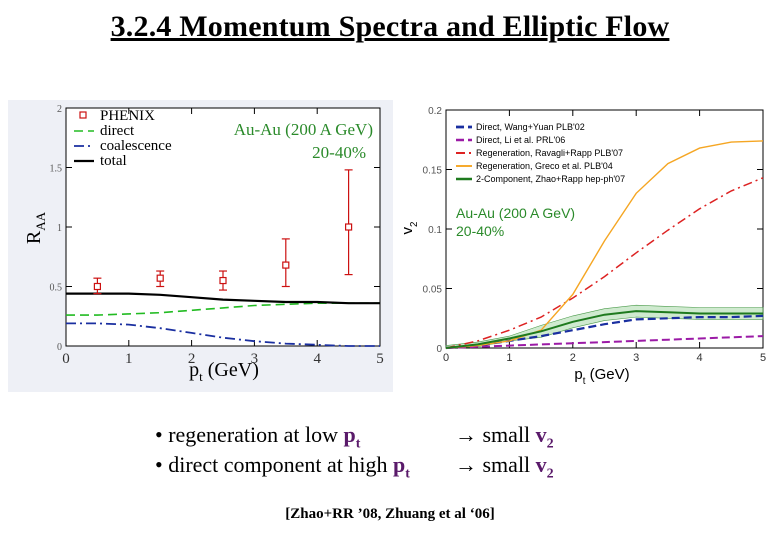  Describe the element at coordinates (390, 514) in the screenshot. I see `citation: [Zhao+RR ’08, Zhuang et al ‘06]` at that location.